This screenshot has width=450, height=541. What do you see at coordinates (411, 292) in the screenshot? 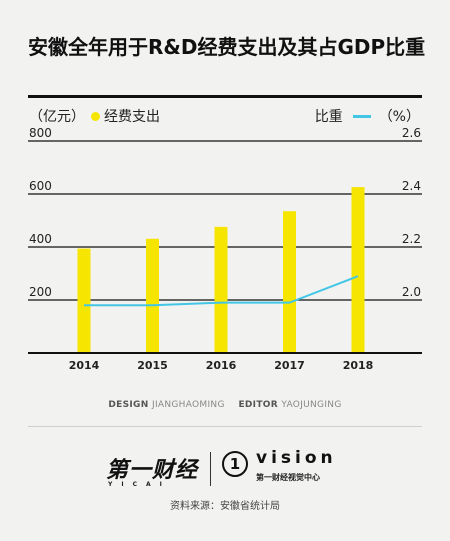
I see `right-tick-label: 2.0` at bounding box center [411, 292].